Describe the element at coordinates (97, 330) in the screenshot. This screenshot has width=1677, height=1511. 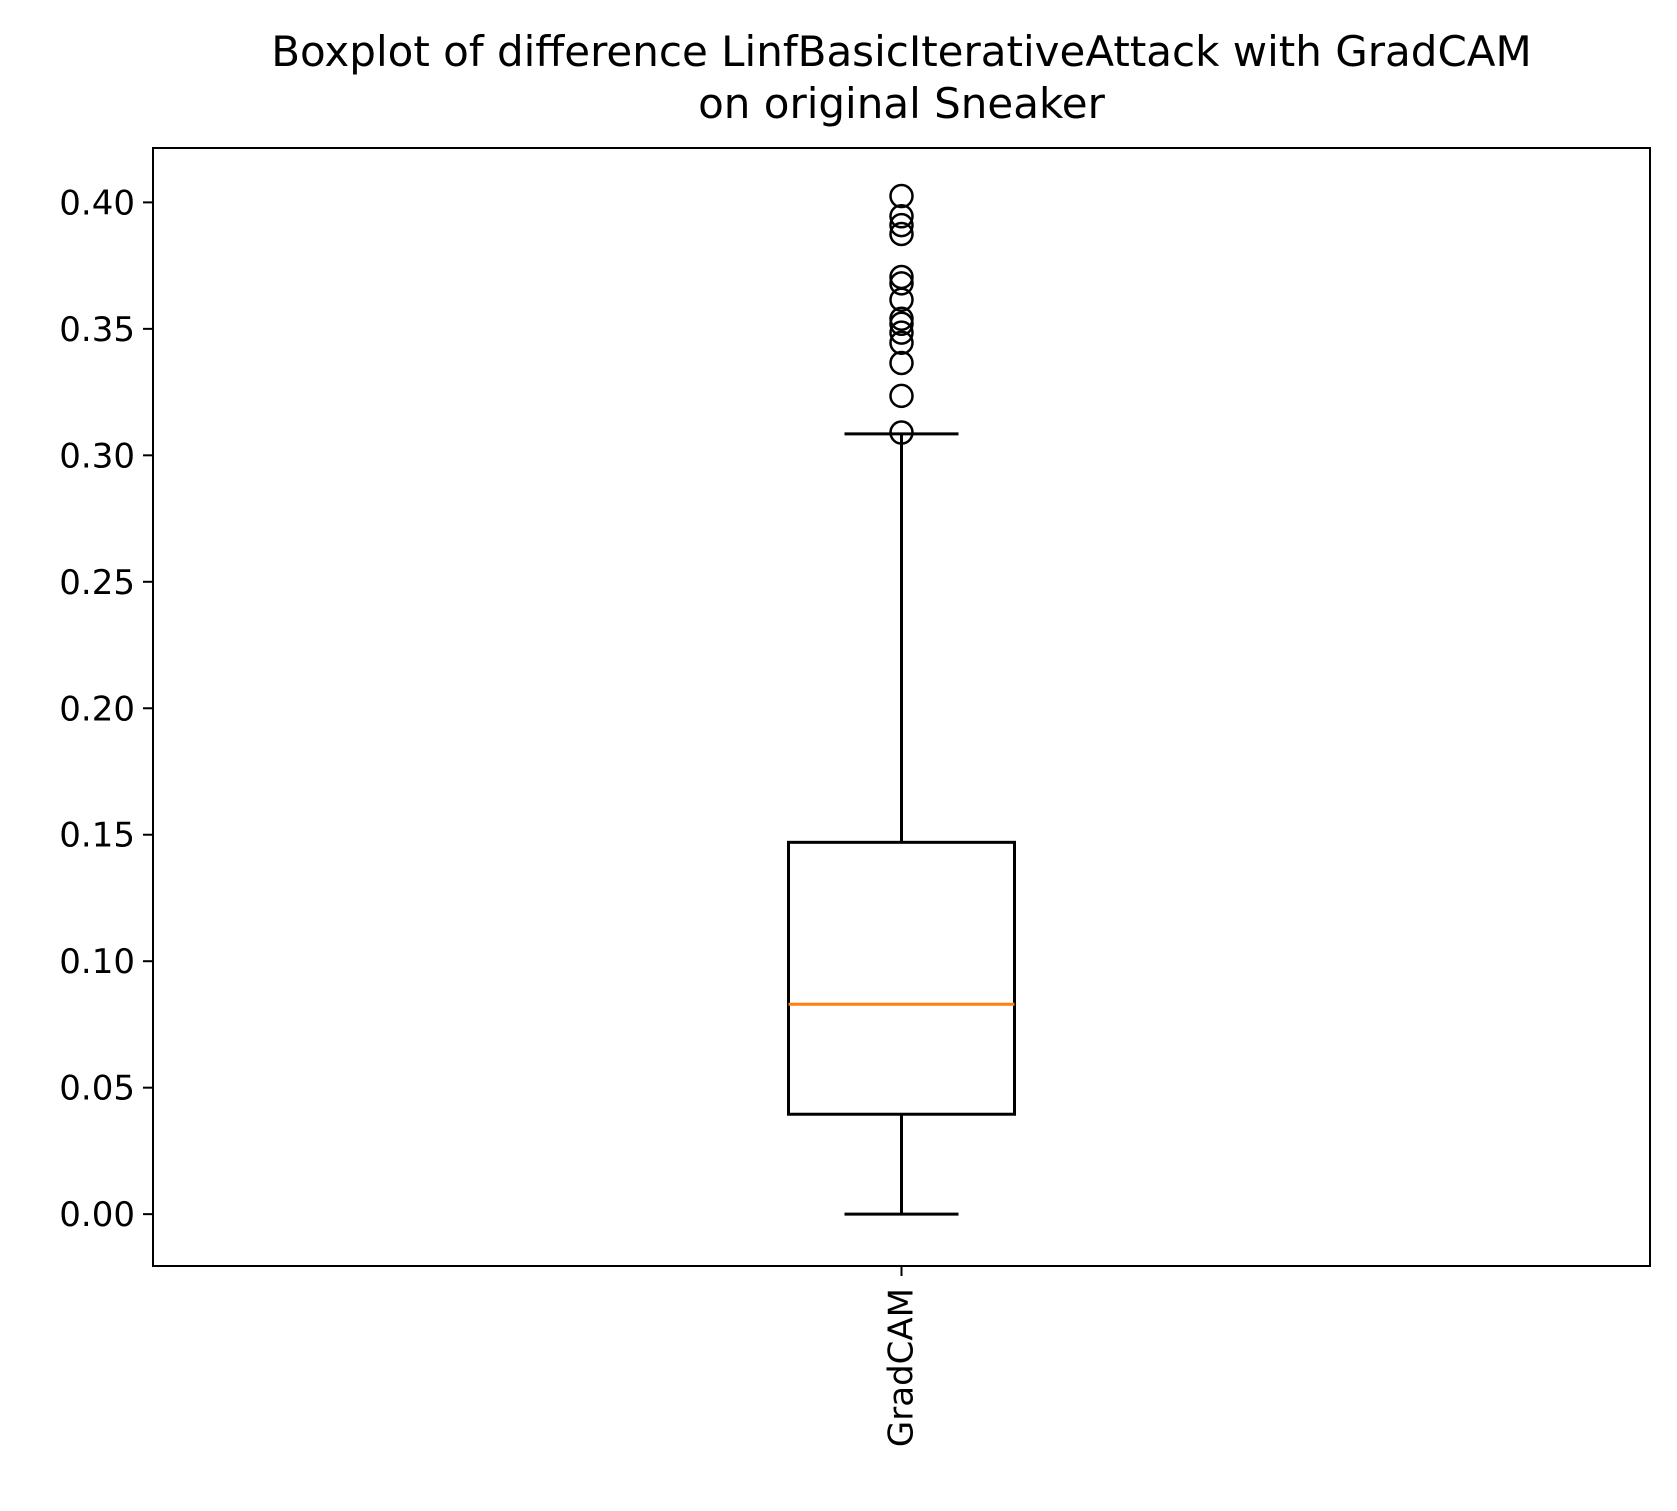
I see `y-tick-label: 0.35` at that location.